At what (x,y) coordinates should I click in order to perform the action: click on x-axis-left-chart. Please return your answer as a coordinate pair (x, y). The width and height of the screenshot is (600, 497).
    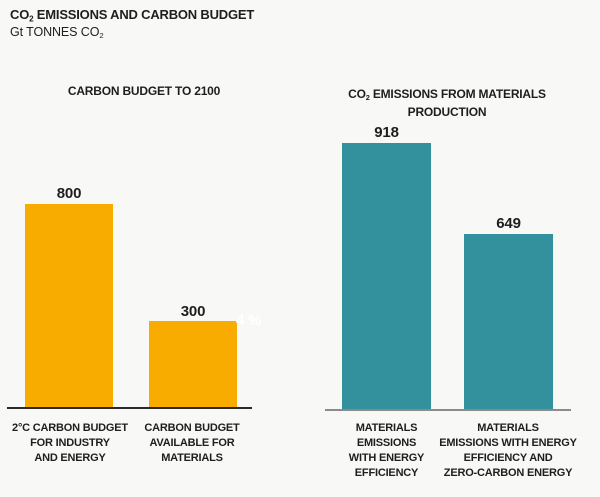
    Looking at the image, I should click on (129, 408).